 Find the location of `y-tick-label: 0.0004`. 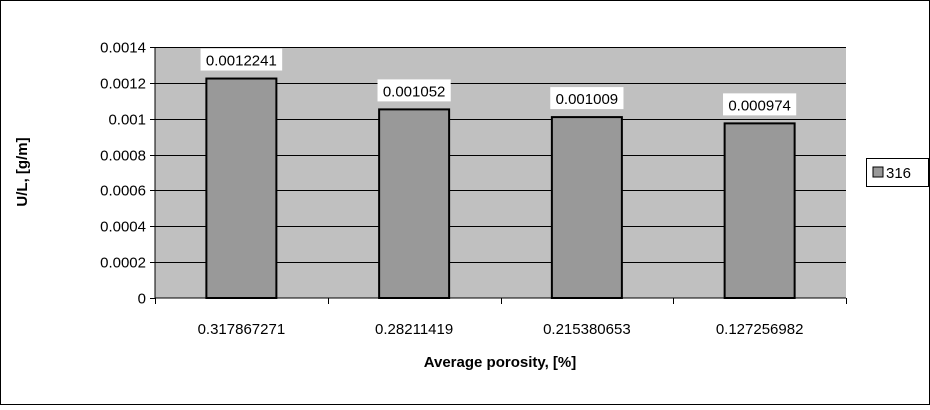

y-tick-label: 0.0004 is located at coordinates (123, 227).